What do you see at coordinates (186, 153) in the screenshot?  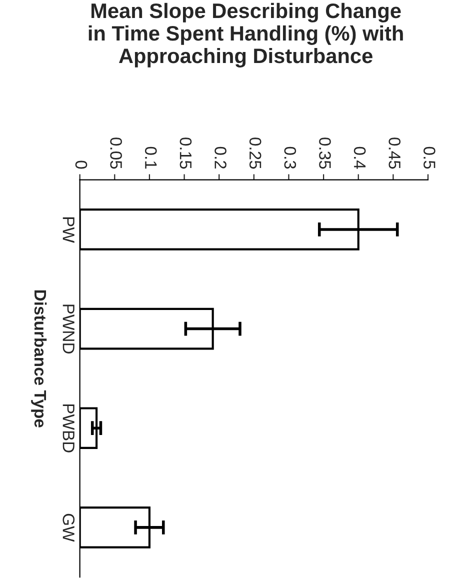 I see `x-tick-label: 0.15` at bounding box center [186, 153].